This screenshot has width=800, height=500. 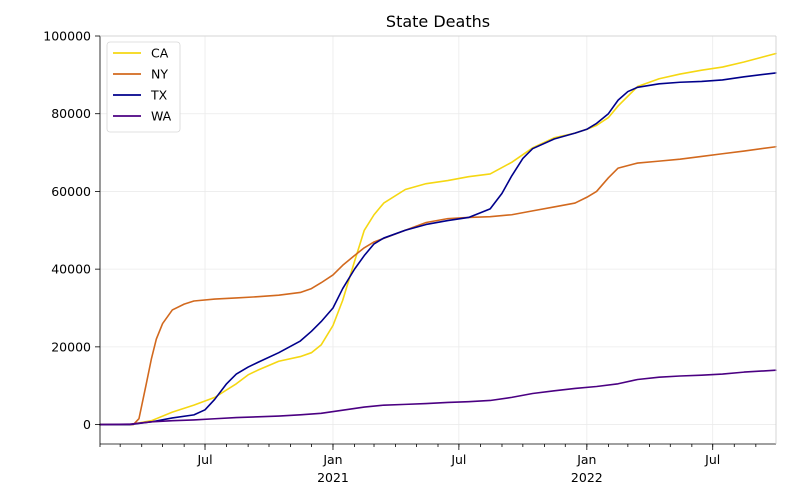 What do you see at coordinates (67, 36) in the screenshot?
I see `y-tick-label: 100000` at bounding box center [67, 36].